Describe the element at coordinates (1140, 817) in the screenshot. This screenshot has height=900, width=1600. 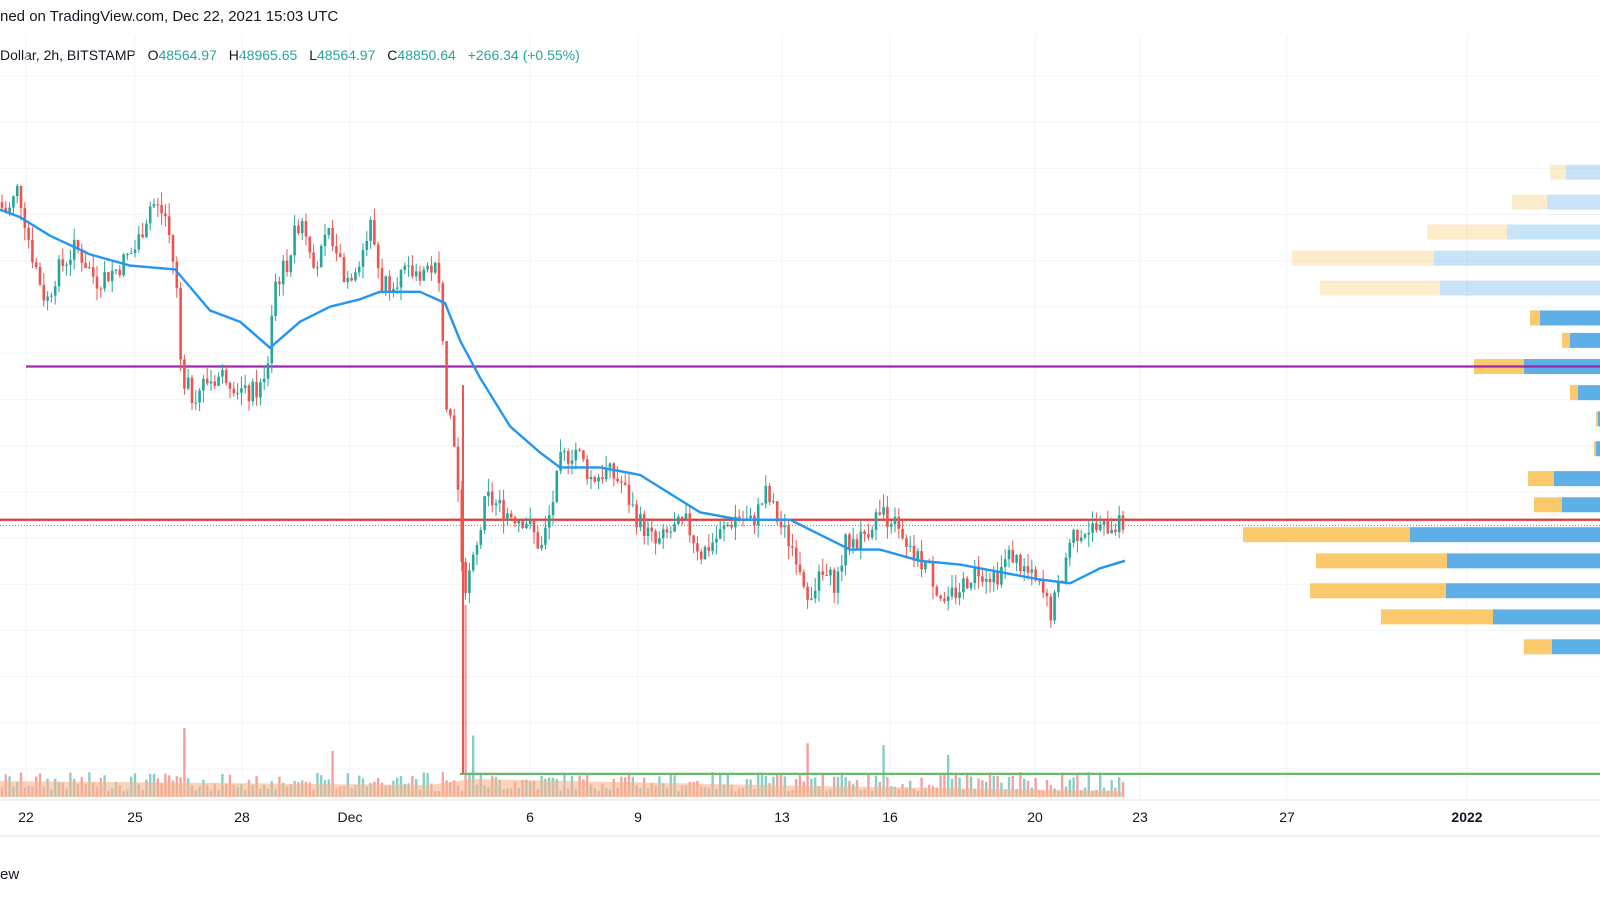
I see `x-tick-label: 23` at that location.